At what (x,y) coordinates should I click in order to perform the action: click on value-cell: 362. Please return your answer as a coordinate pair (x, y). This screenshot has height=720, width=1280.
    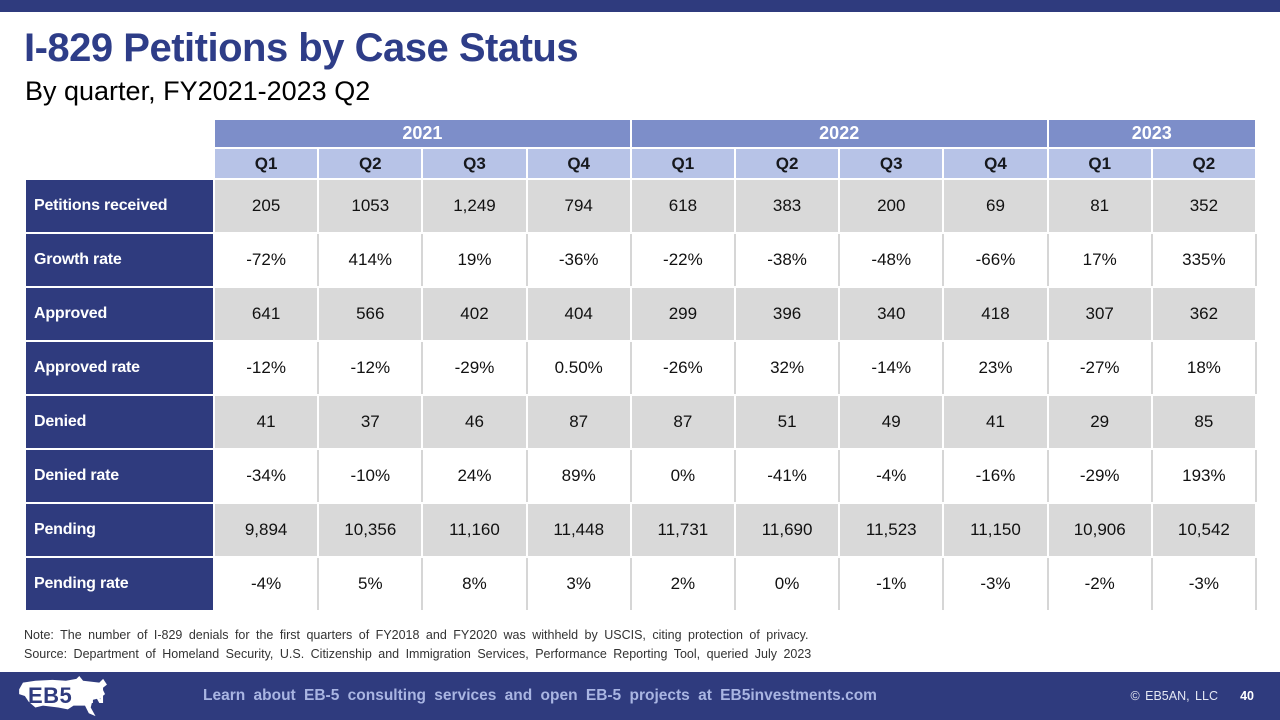
    Looking at the image, I should click on (1203, 314).